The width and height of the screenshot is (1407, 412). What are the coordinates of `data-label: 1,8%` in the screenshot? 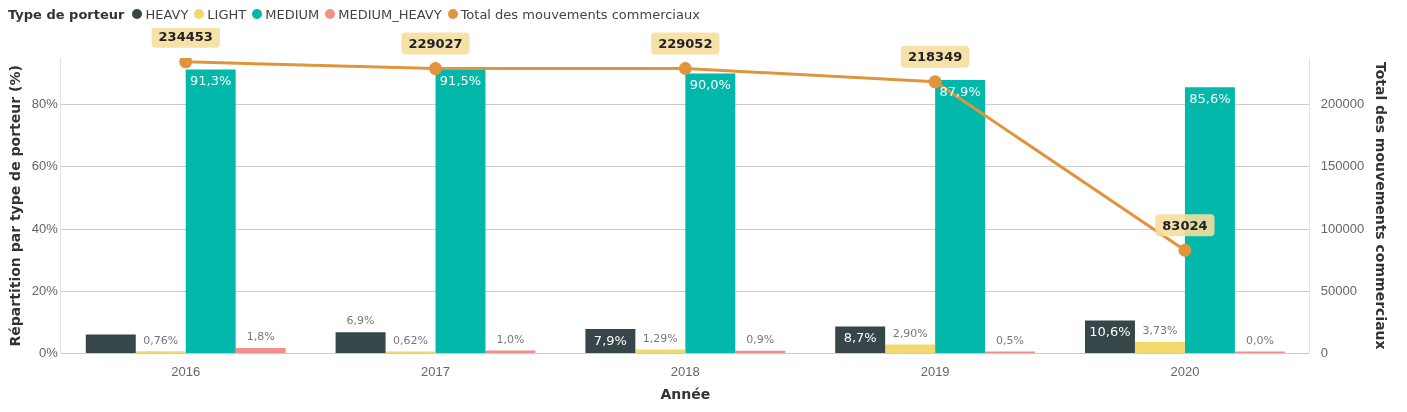 It's located at (260, 337).